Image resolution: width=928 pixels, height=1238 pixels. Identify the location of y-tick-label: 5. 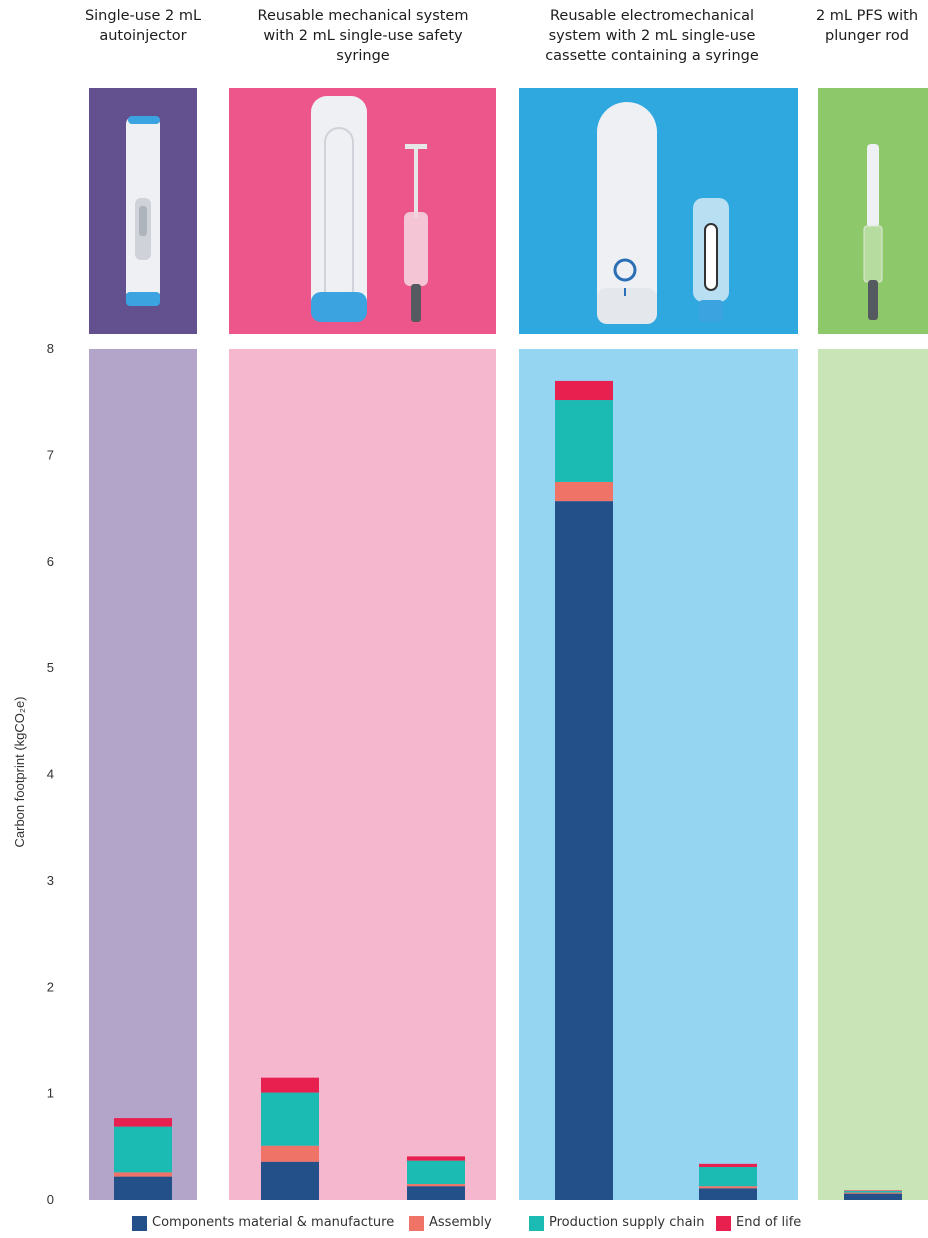
(50, 667).